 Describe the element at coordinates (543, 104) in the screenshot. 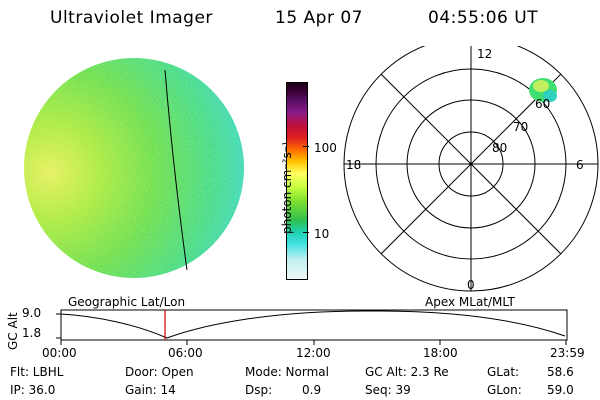

I see `lat-label-60: 60` at that location.